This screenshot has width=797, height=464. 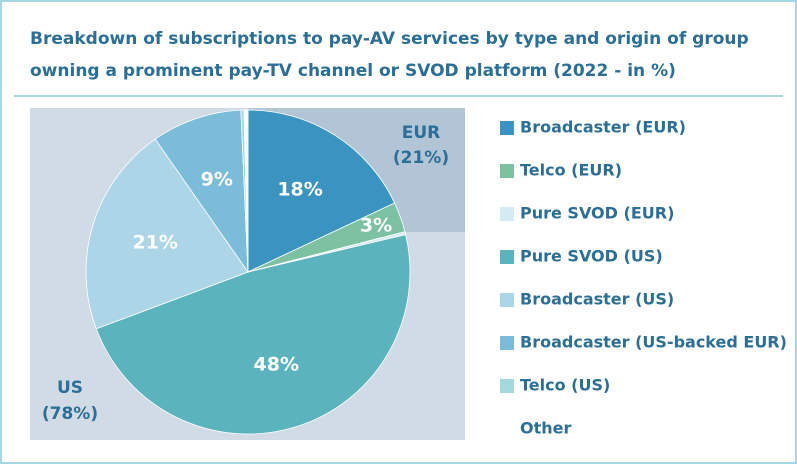 What do you see at coordinates (421, 133) in the screenshot?
I see `annotation: EUR` at bounding box center [421, 133].